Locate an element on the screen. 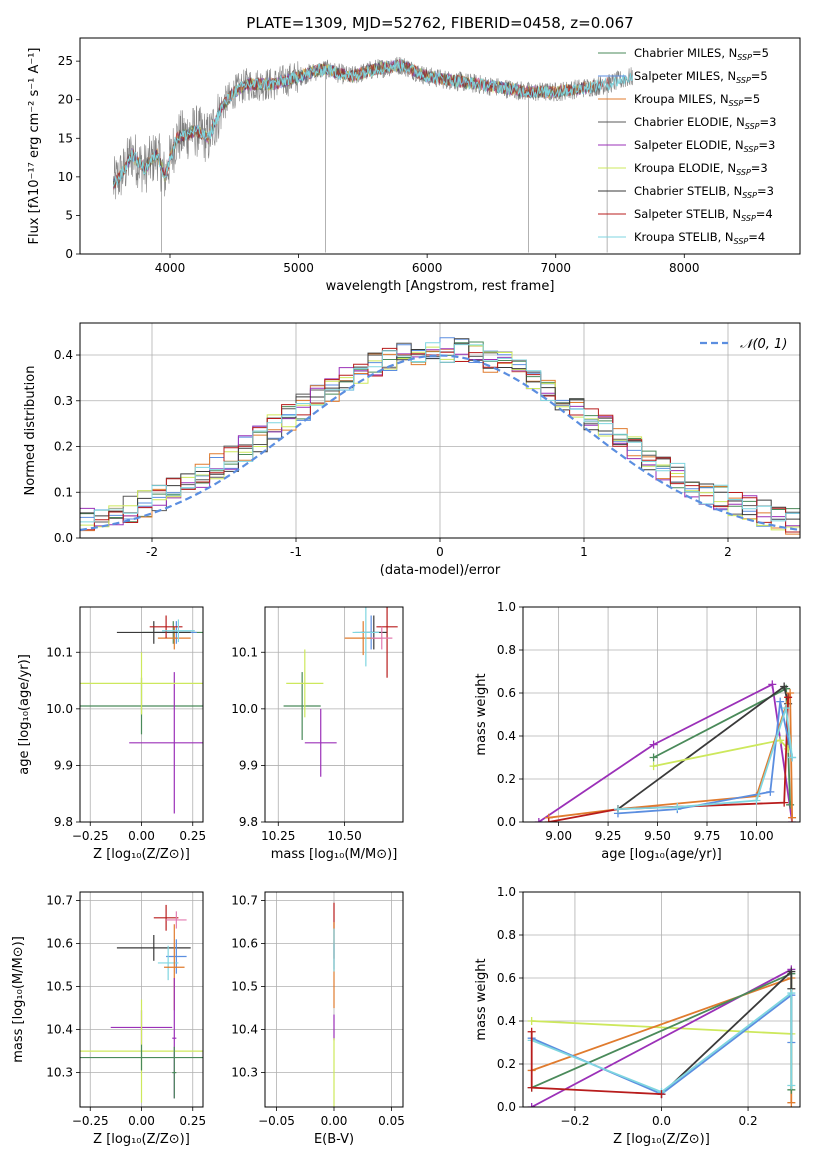  legend-label-3: Chabrier ELODIE, NSSP=3 is located at coordinates (705, 123).